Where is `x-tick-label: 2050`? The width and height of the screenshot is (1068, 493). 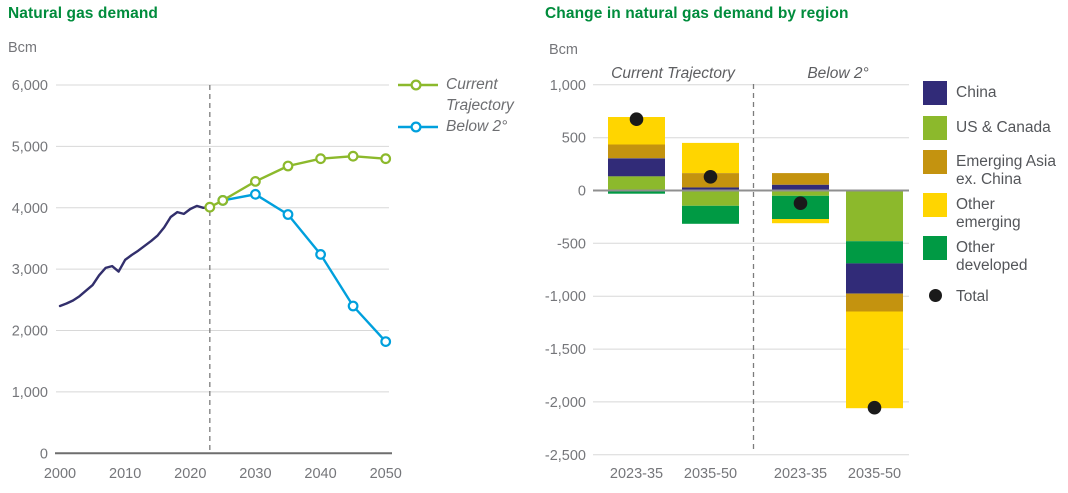
x-tick-label: 2050 is located at coordinates (386, 474).